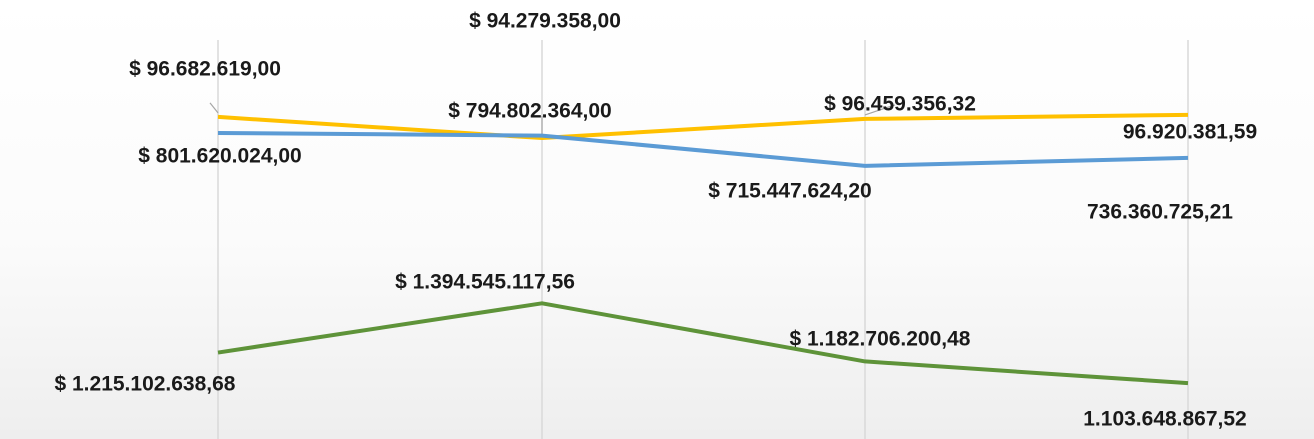 The height and width of the screenshot is (439, 1314). I want to click on data-label: $ 1.215.102.638,68, so click(144, 384).